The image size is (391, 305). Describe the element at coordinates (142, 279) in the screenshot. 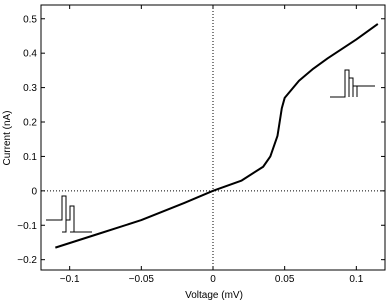

I see `x-tick-label: −0.05` at that location.